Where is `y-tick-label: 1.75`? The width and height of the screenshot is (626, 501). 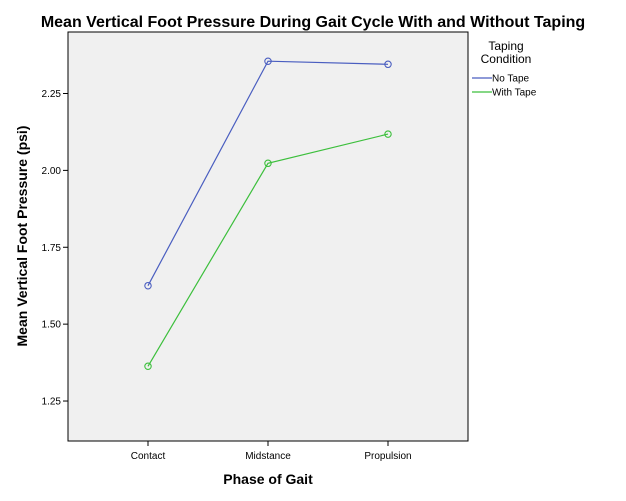 y-tick-label: 1.75 is located at coordinates (52, 248).